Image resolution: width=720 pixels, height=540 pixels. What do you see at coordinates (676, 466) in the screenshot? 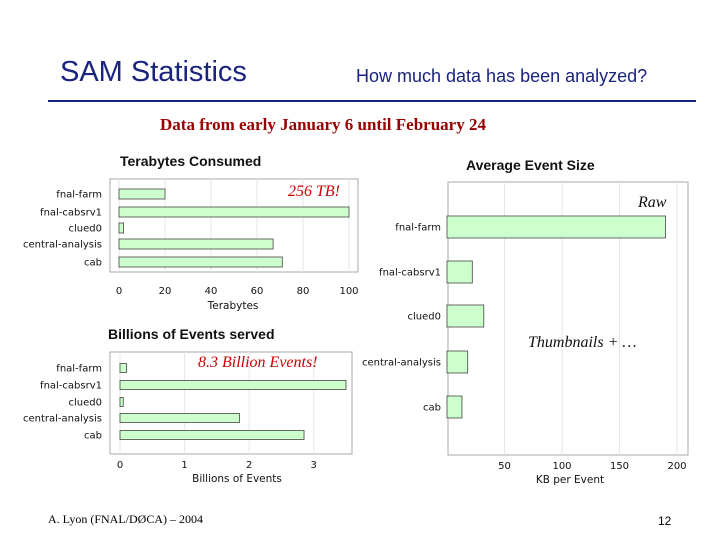
I see `eventsize-tick-label: 200` at bounding box center [676, 466].